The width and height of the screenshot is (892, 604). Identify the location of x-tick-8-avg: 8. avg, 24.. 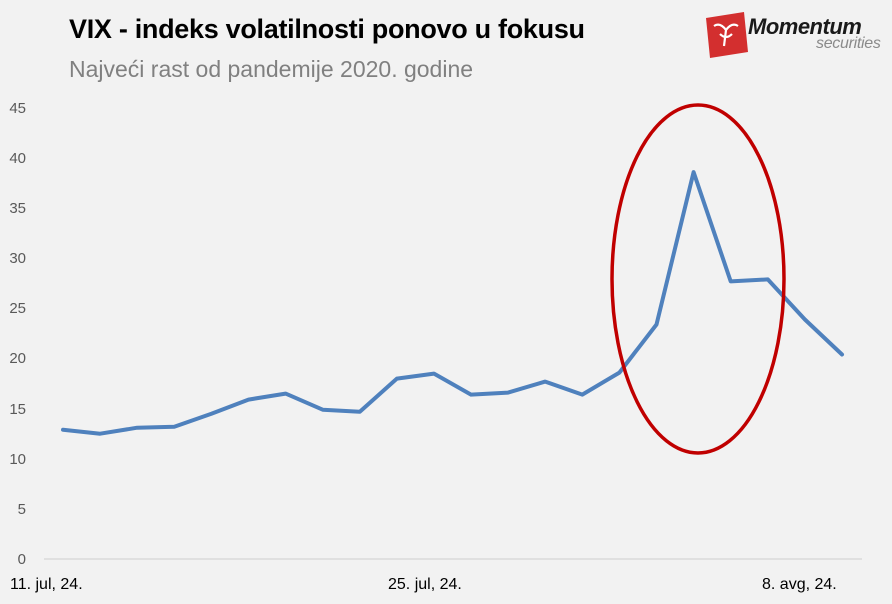
(799, 584).